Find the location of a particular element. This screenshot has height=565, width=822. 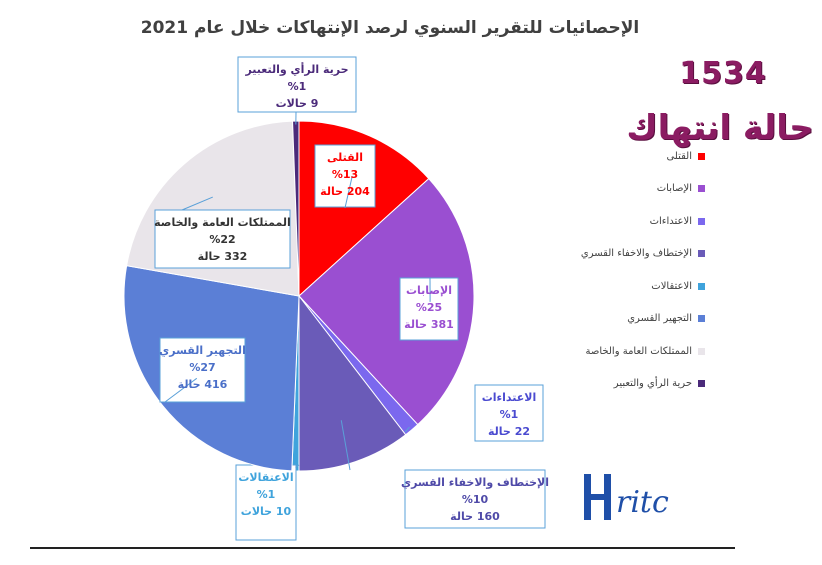

data-label: %13 is located at coordinates (345, 174).